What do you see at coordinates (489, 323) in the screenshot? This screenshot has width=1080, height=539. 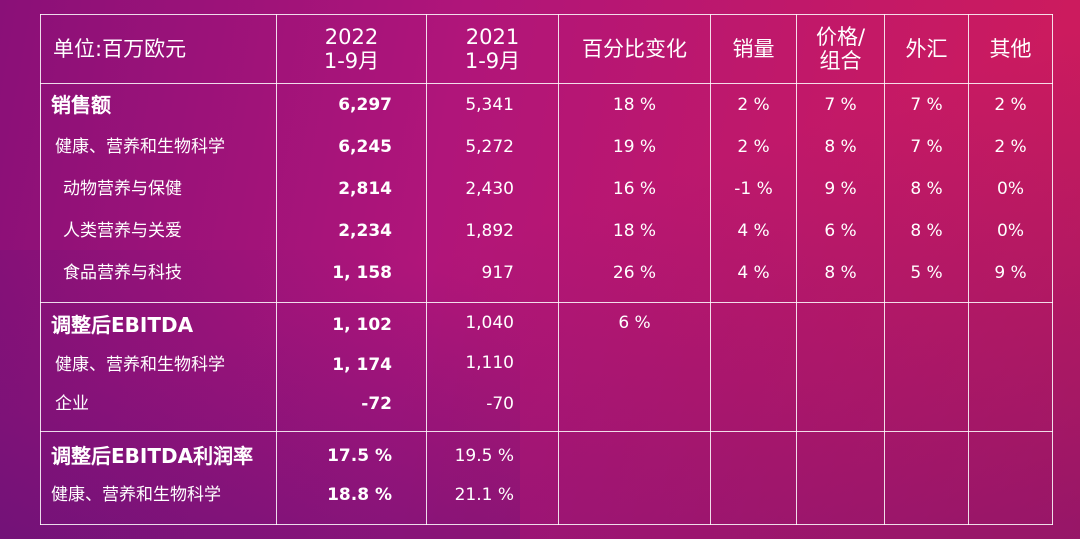 I see `value-2021: 1,040` at bounding box center [489, 323].